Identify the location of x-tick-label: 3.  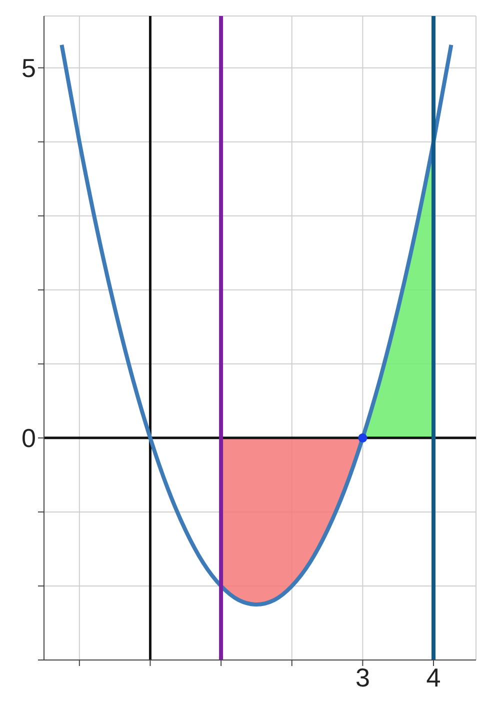
(362, 677).